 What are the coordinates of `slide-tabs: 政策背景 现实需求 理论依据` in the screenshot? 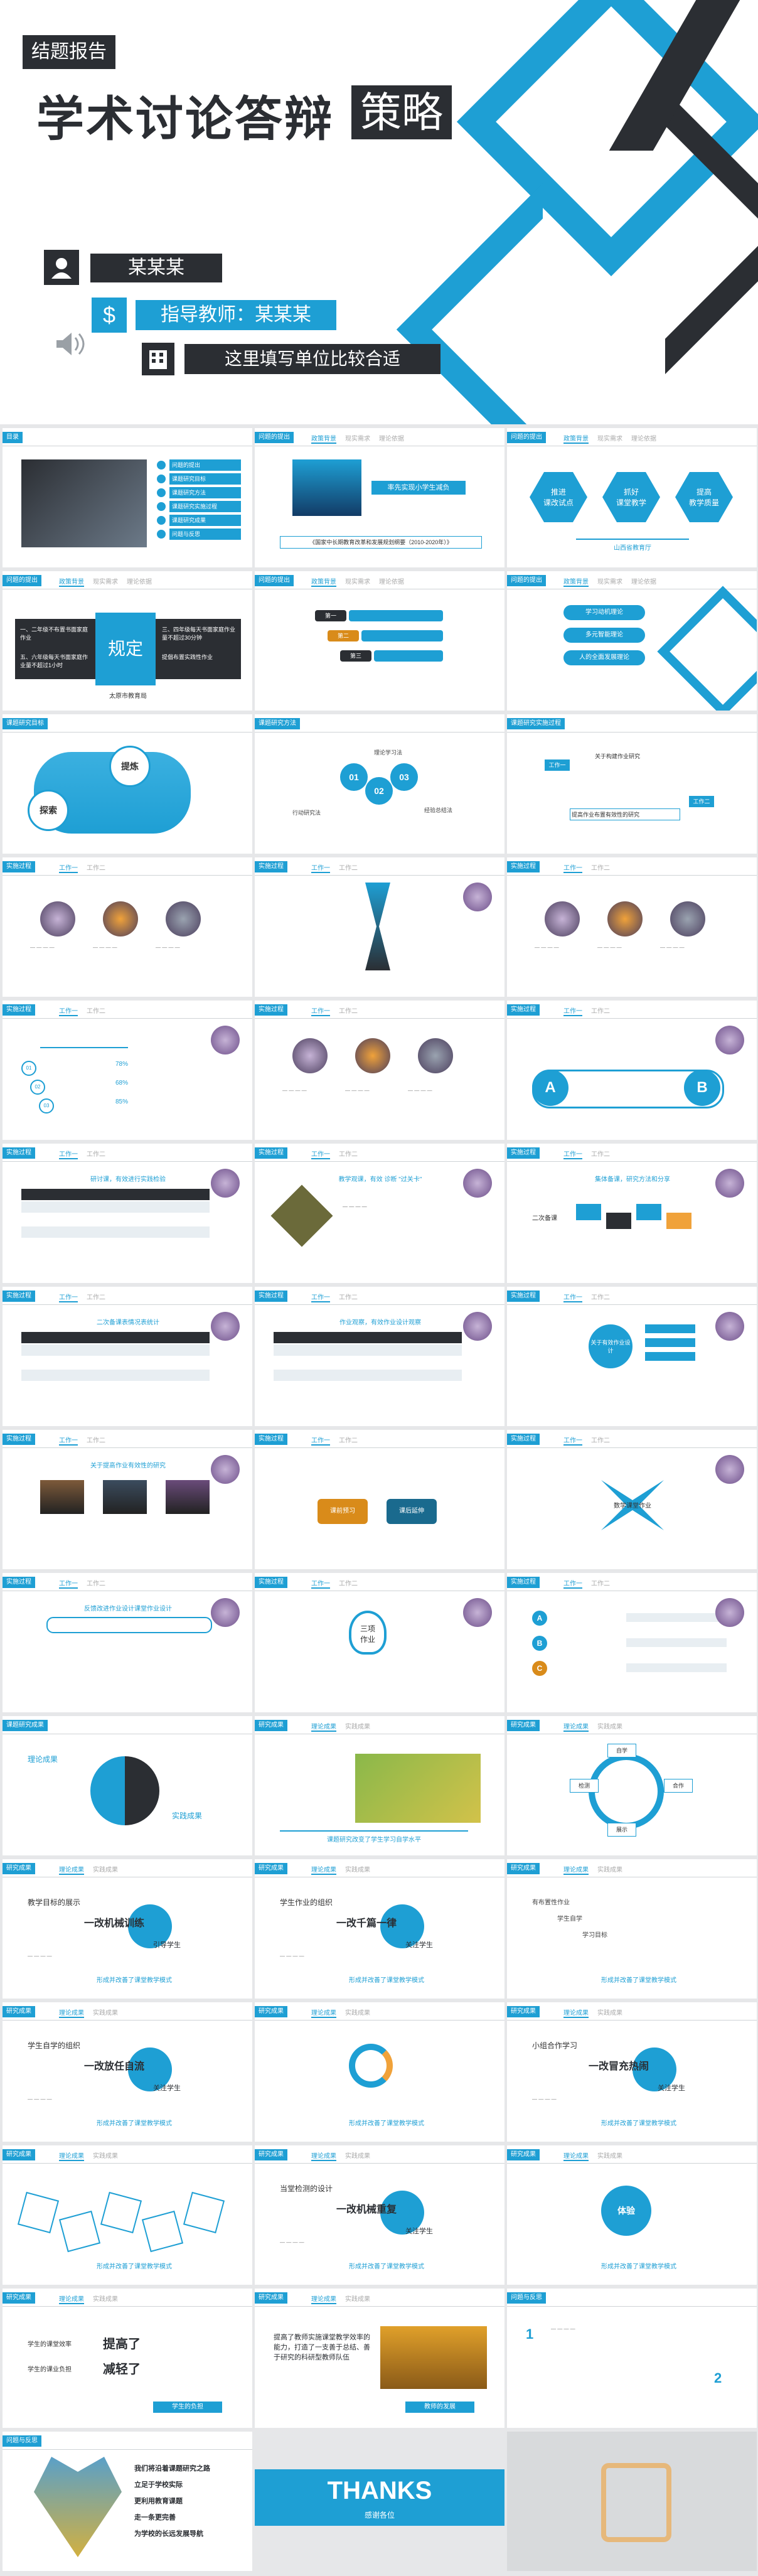 It's located at (110, 581).